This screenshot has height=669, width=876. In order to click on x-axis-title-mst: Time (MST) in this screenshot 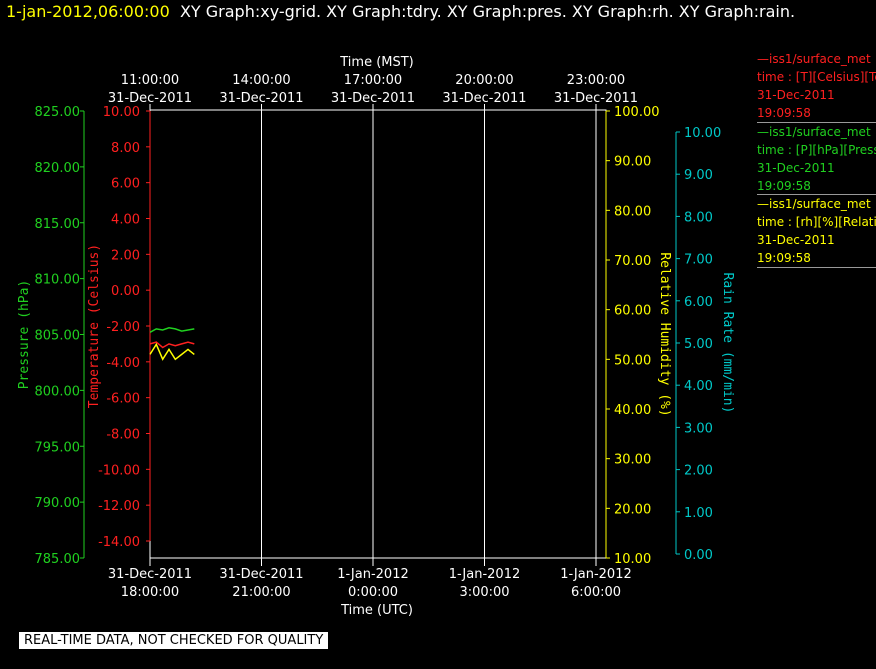, I will do `click(376, 62)`.